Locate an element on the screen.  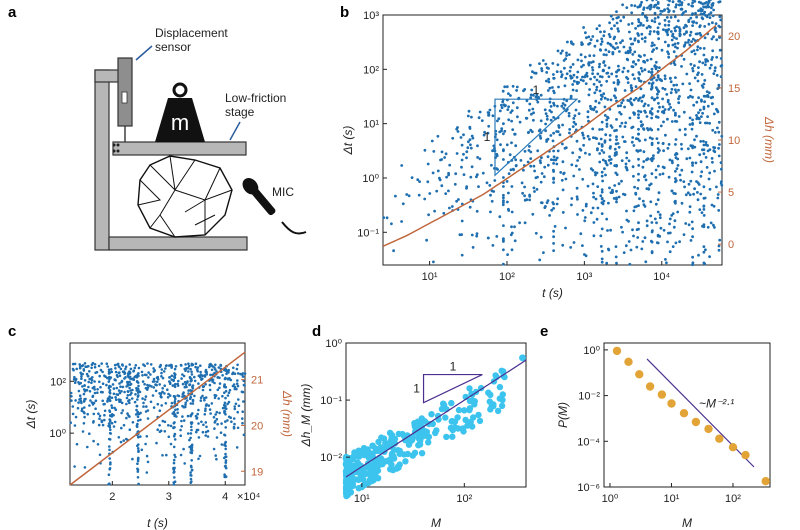
y-tick-label: 10⁻¹ is located at coordinates (368, 233).